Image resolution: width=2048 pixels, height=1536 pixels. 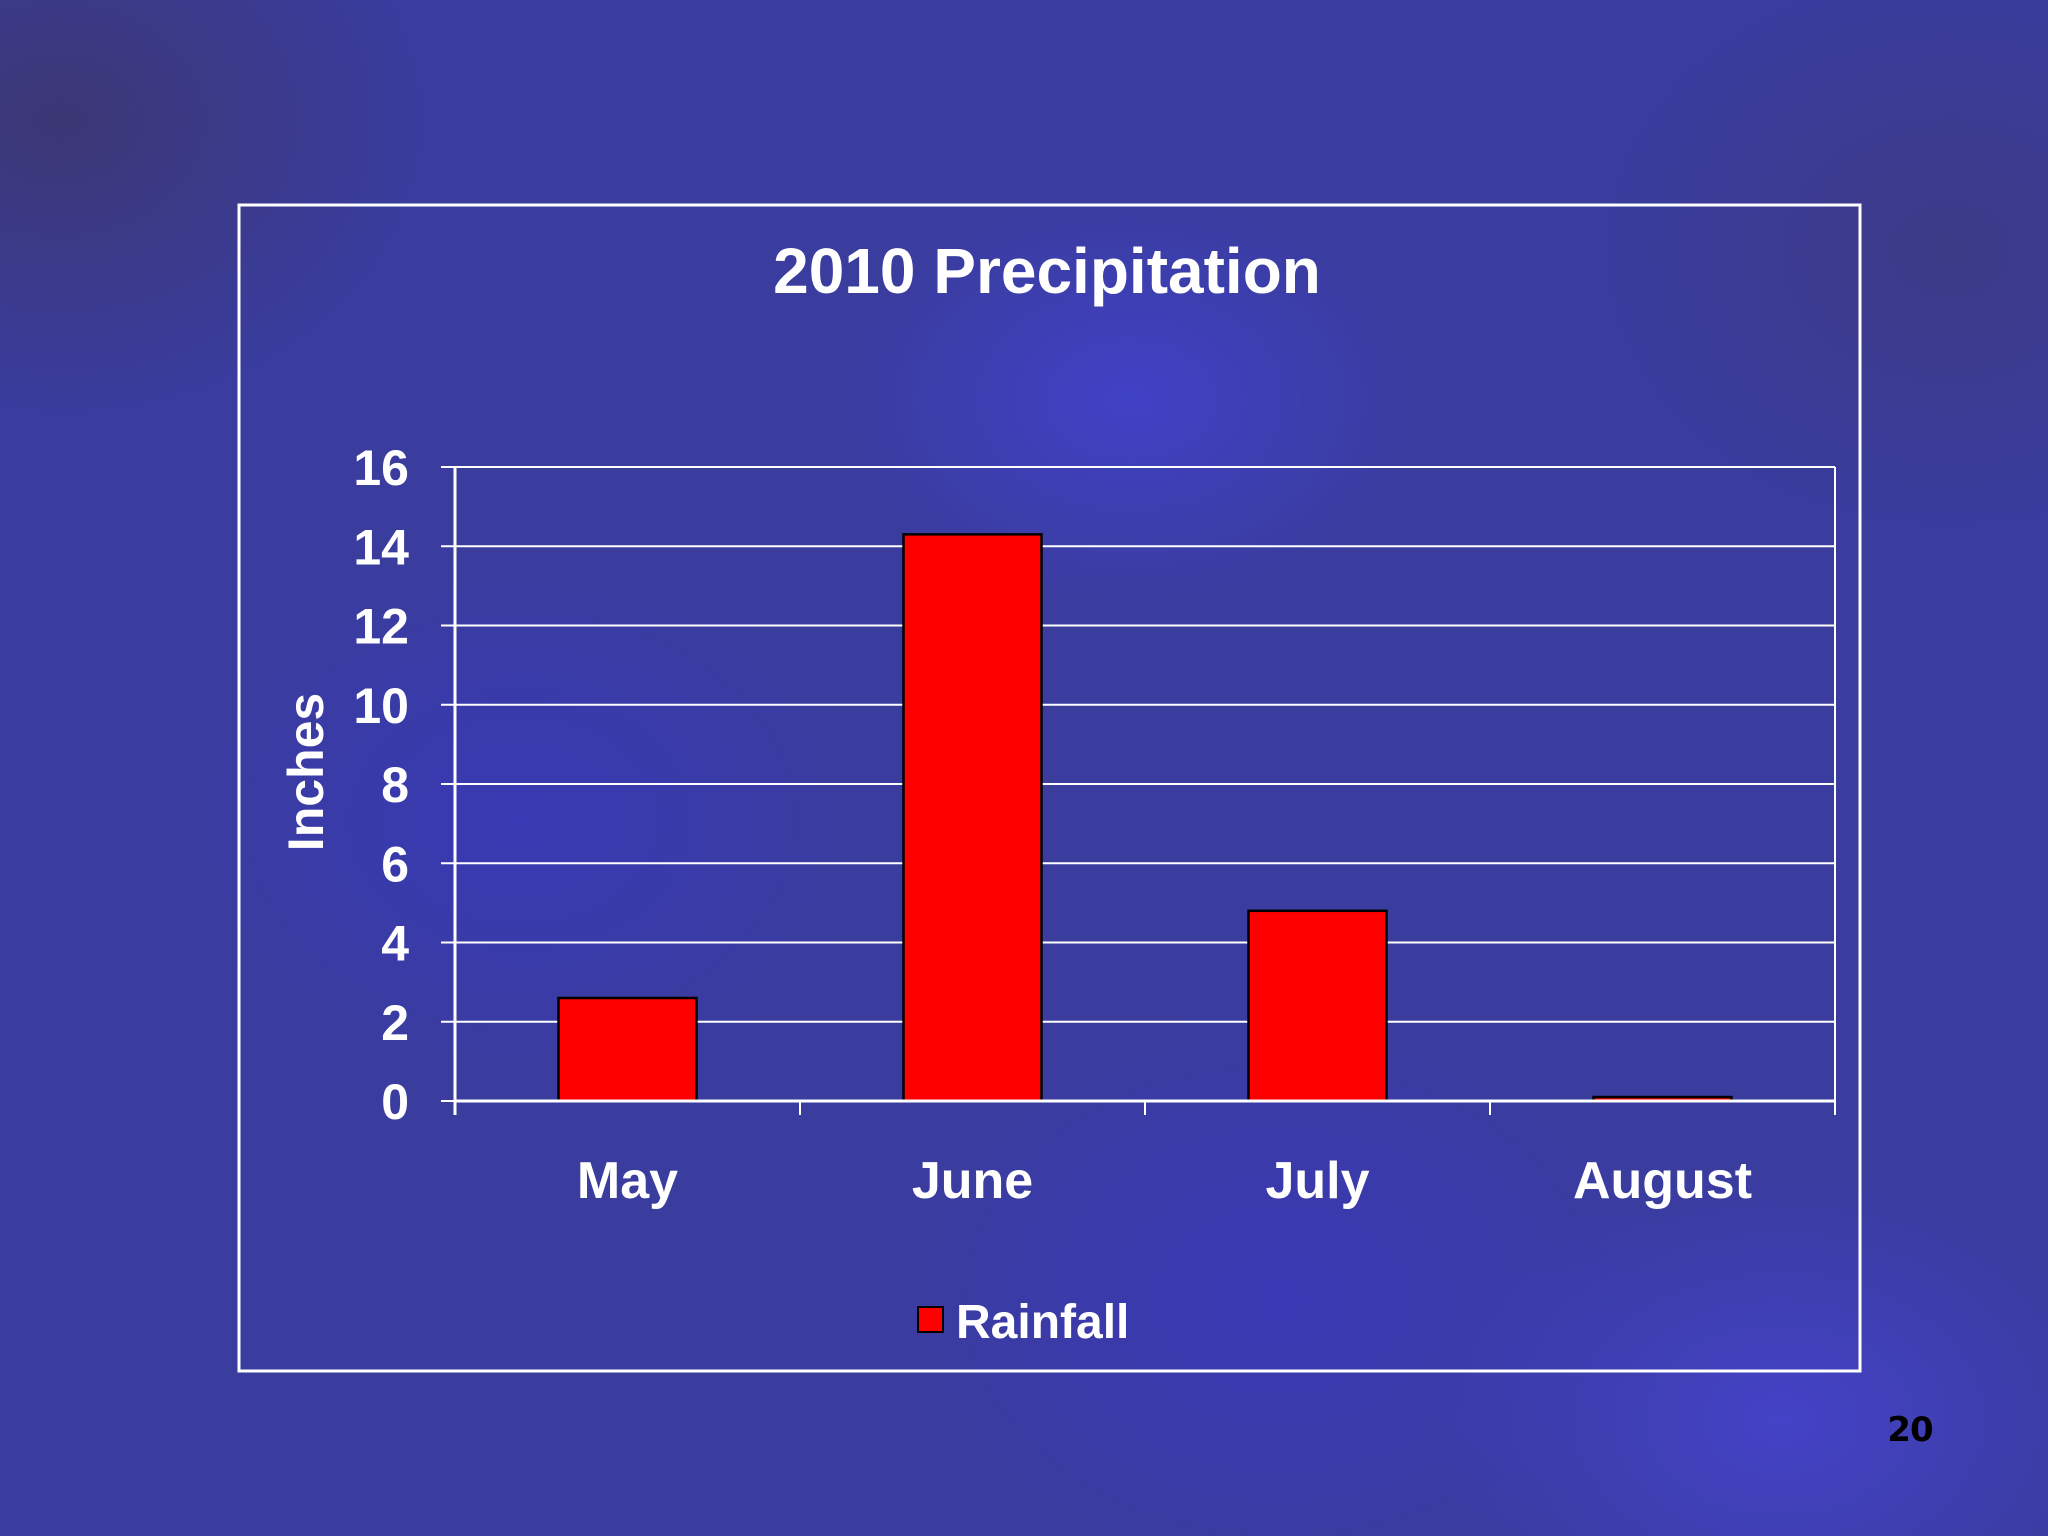 What do you see at coordinates (1164, 1181) in the screenshot?
I see `x-tick-labels: May June July August` at bounding box center [1164, 1181].